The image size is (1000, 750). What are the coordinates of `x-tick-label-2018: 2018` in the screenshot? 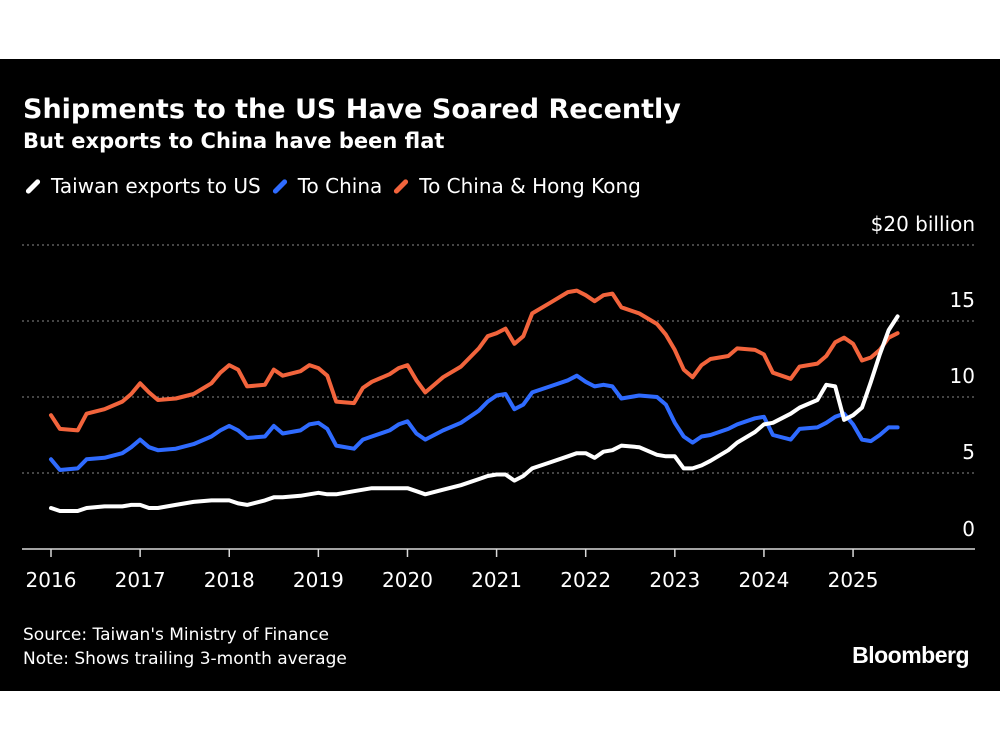 It's located at (229, 580).